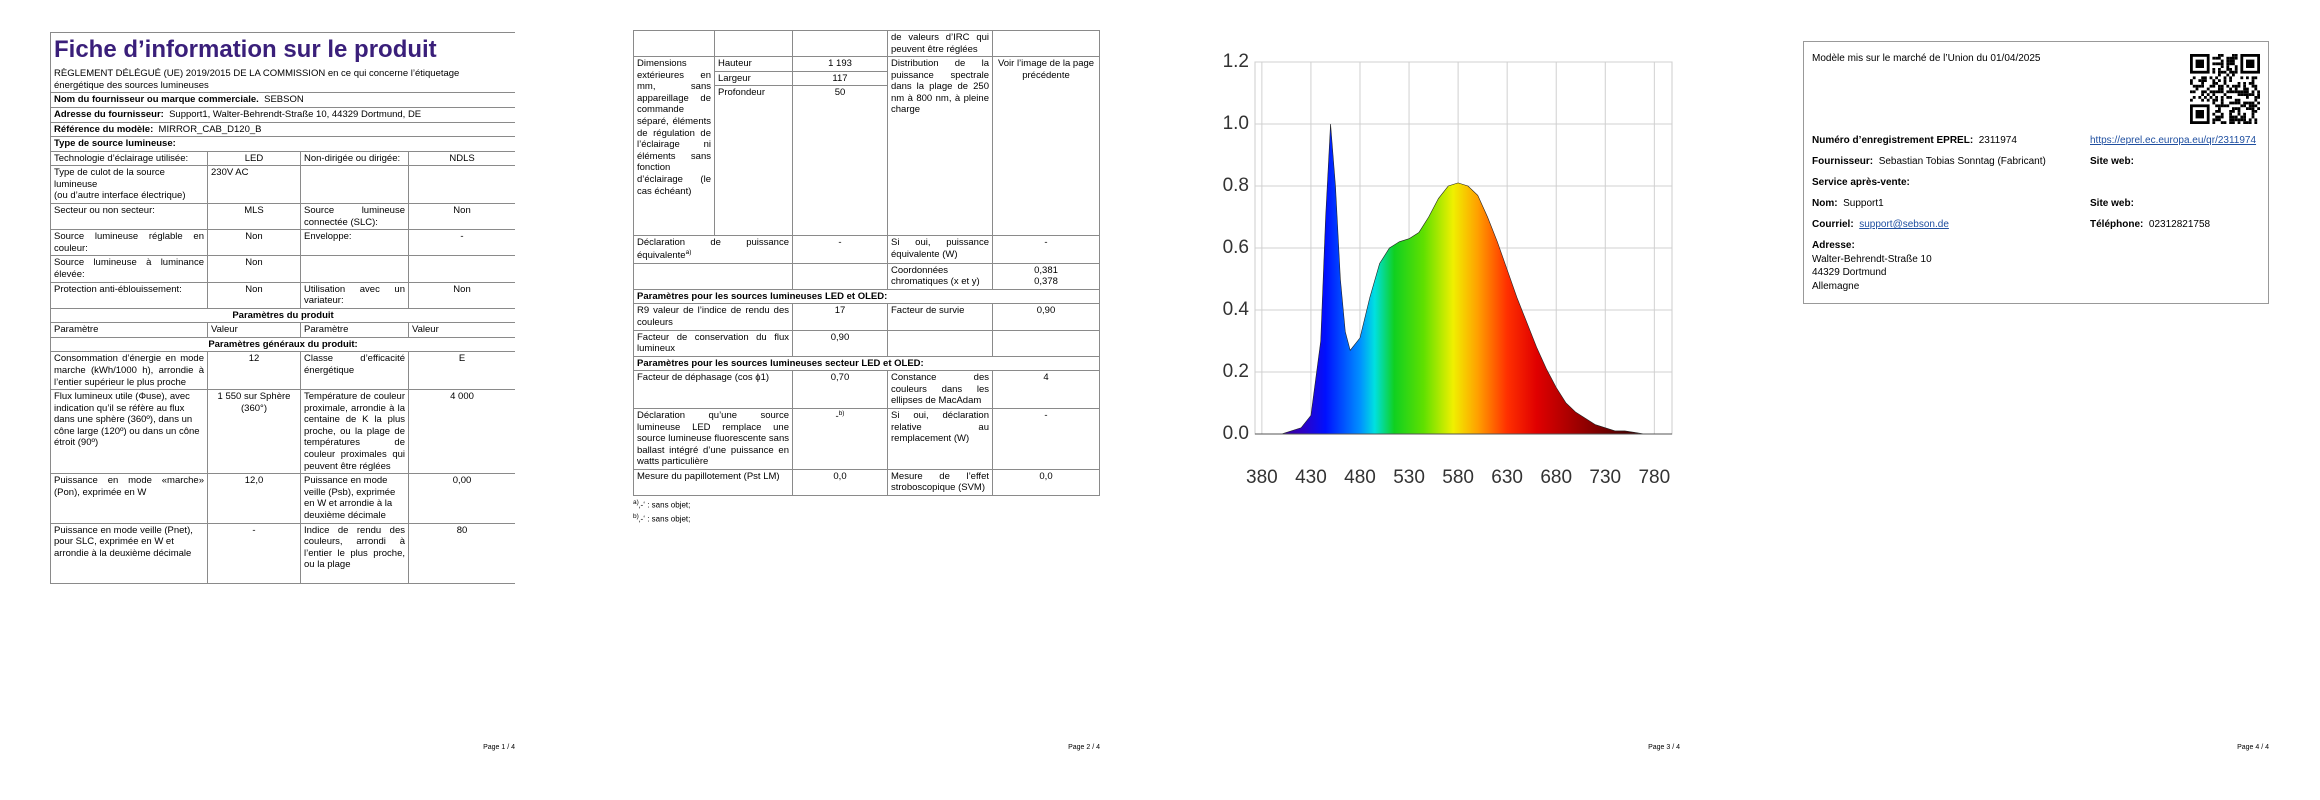 This screenshot has width=2320, height=800. Describe the element at coordinates (1825, 203) in the screenshot. I see `label: Nom:` at that location.